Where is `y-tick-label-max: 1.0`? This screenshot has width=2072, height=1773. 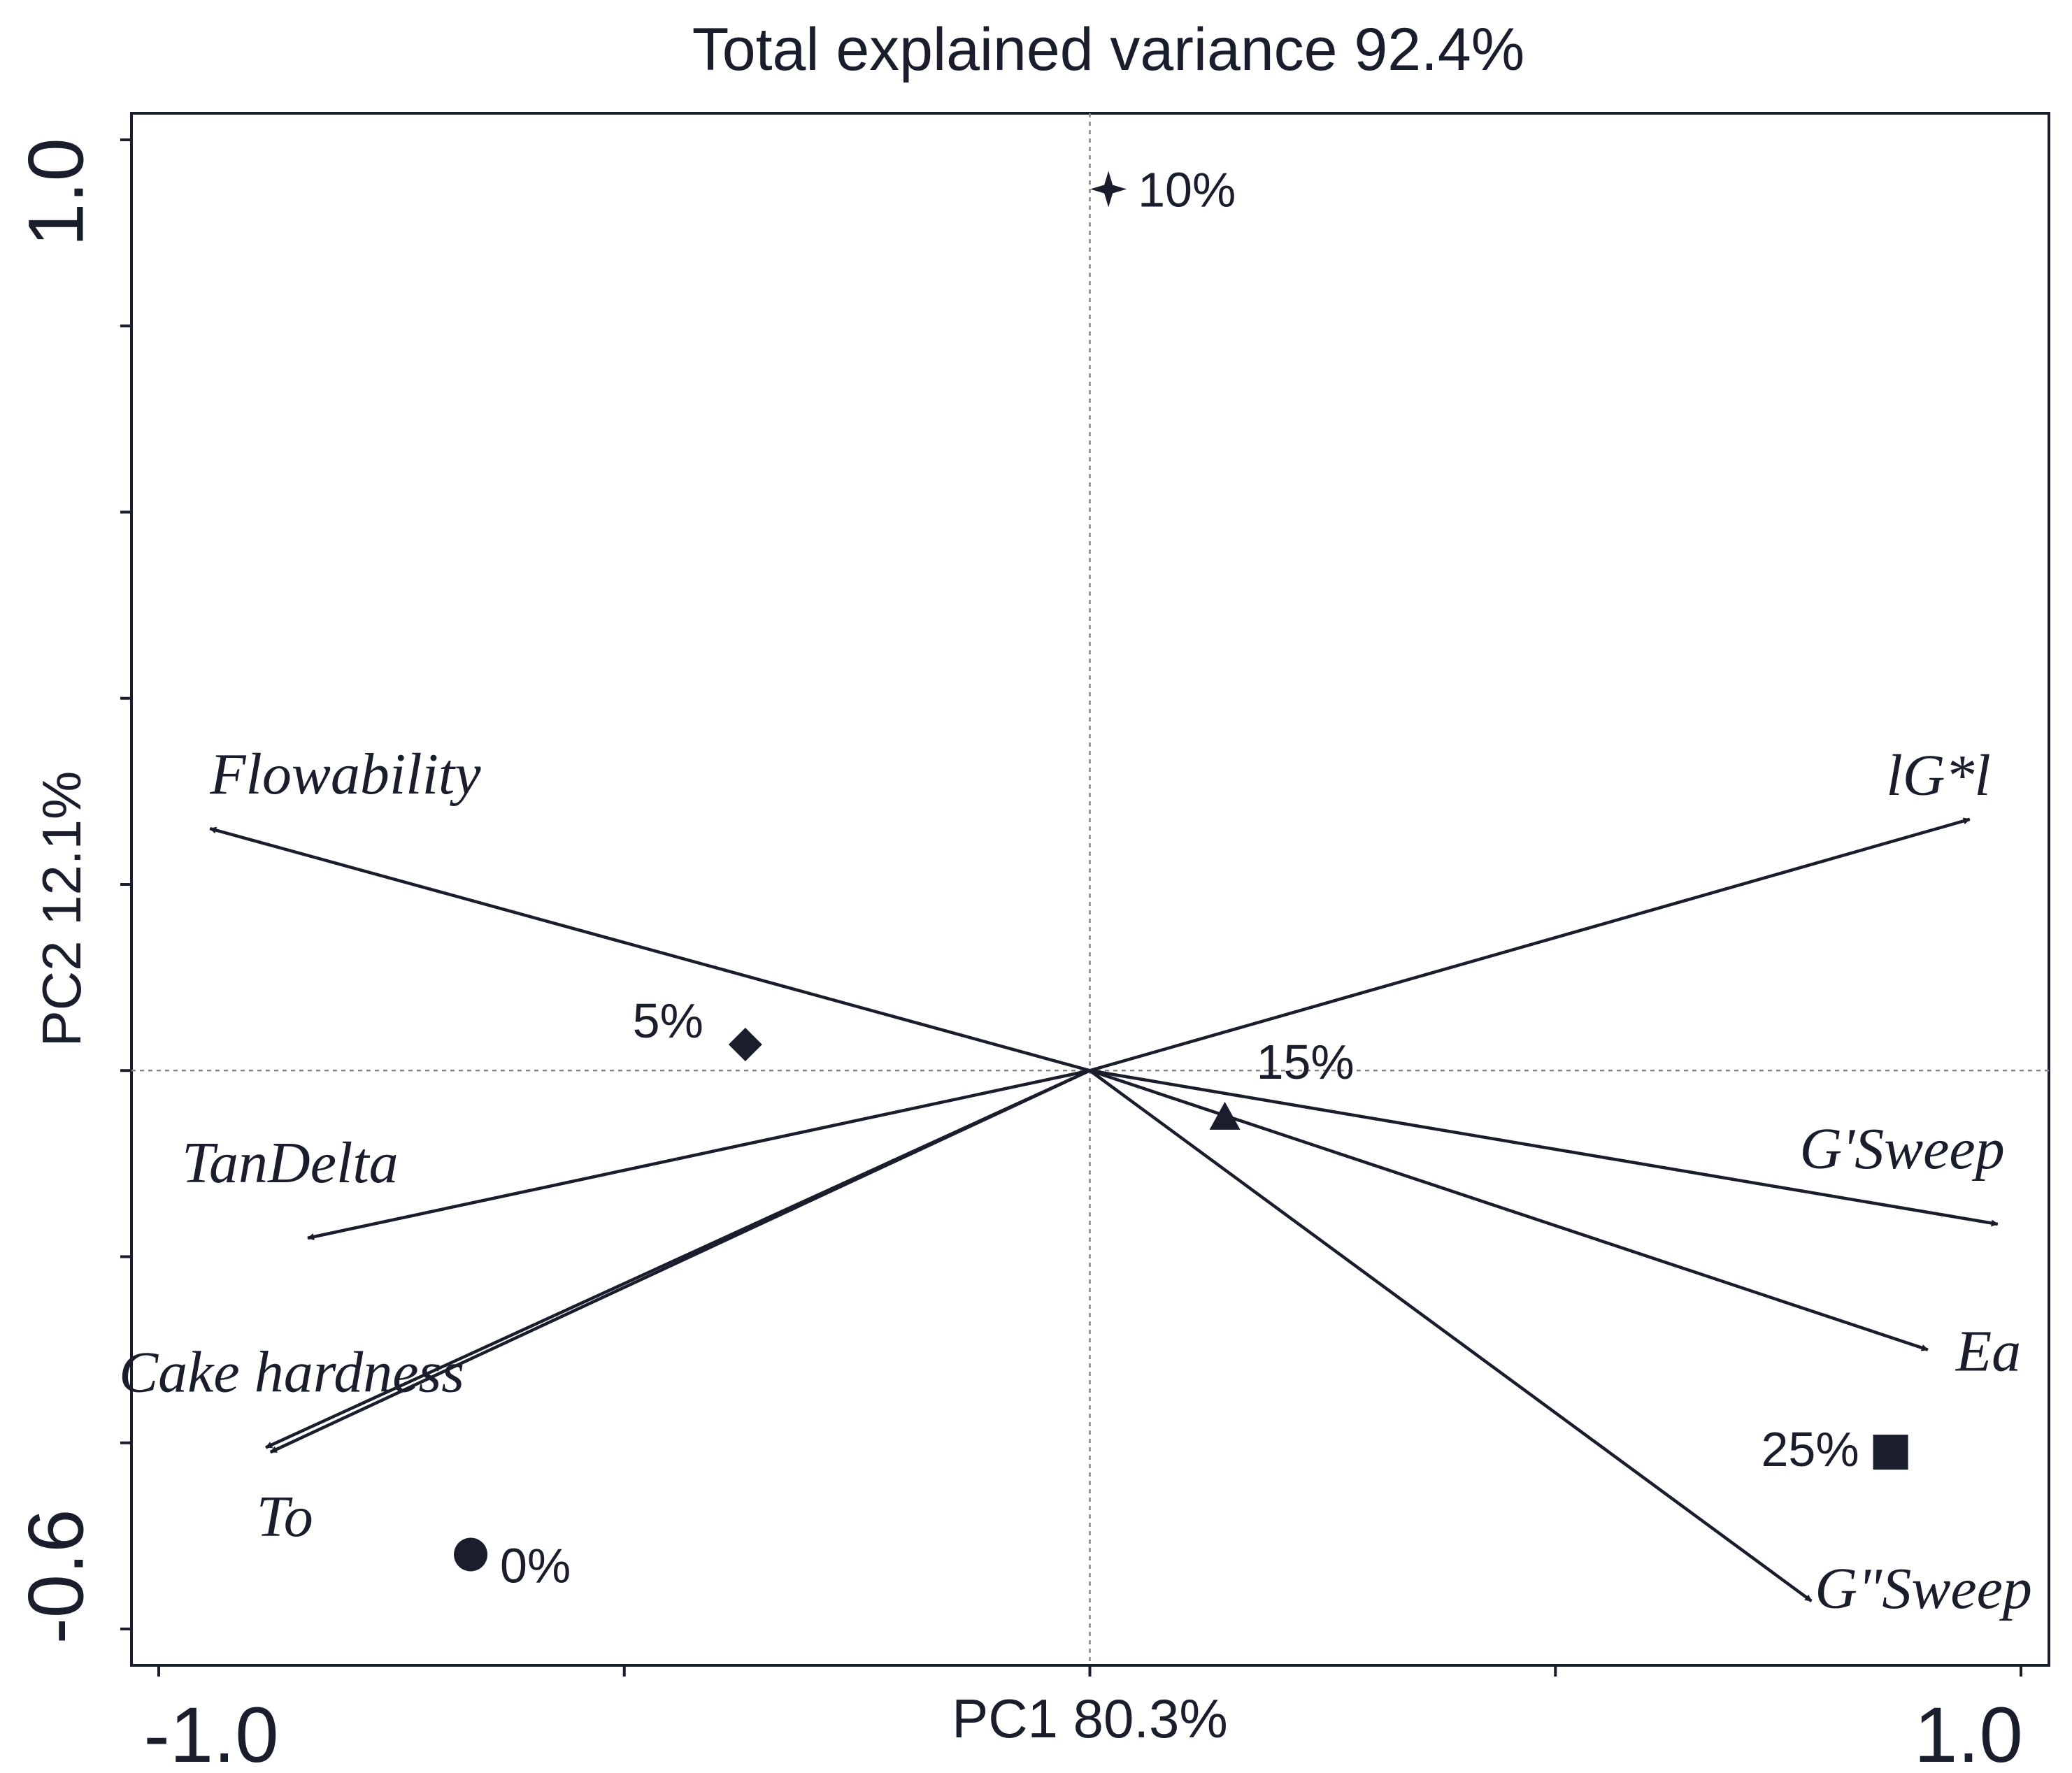 y-tick-label-max: 1.0 is located at coordinates (56, 192).